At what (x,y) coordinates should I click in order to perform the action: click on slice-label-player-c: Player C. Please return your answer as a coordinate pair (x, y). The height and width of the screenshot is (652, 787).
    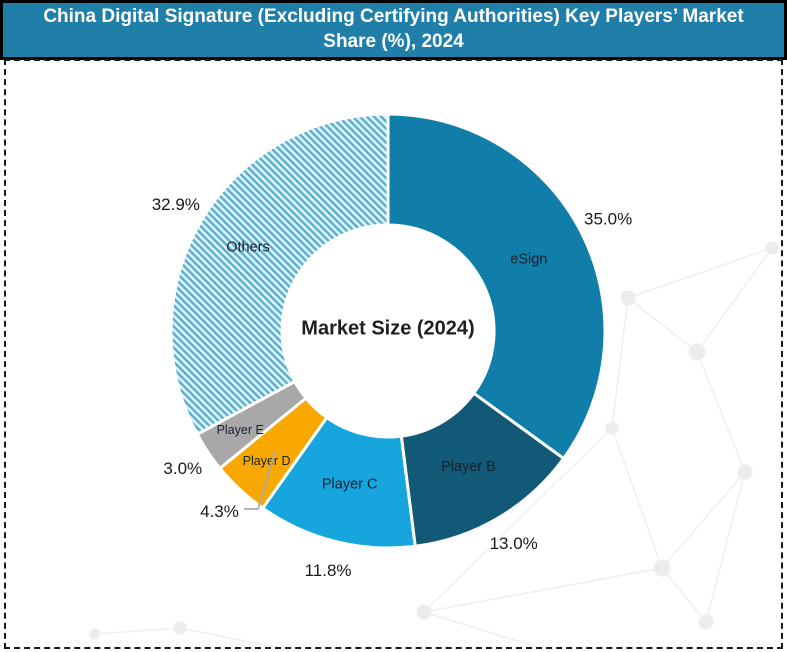
    Looking at the image, I should click on (350, 484).